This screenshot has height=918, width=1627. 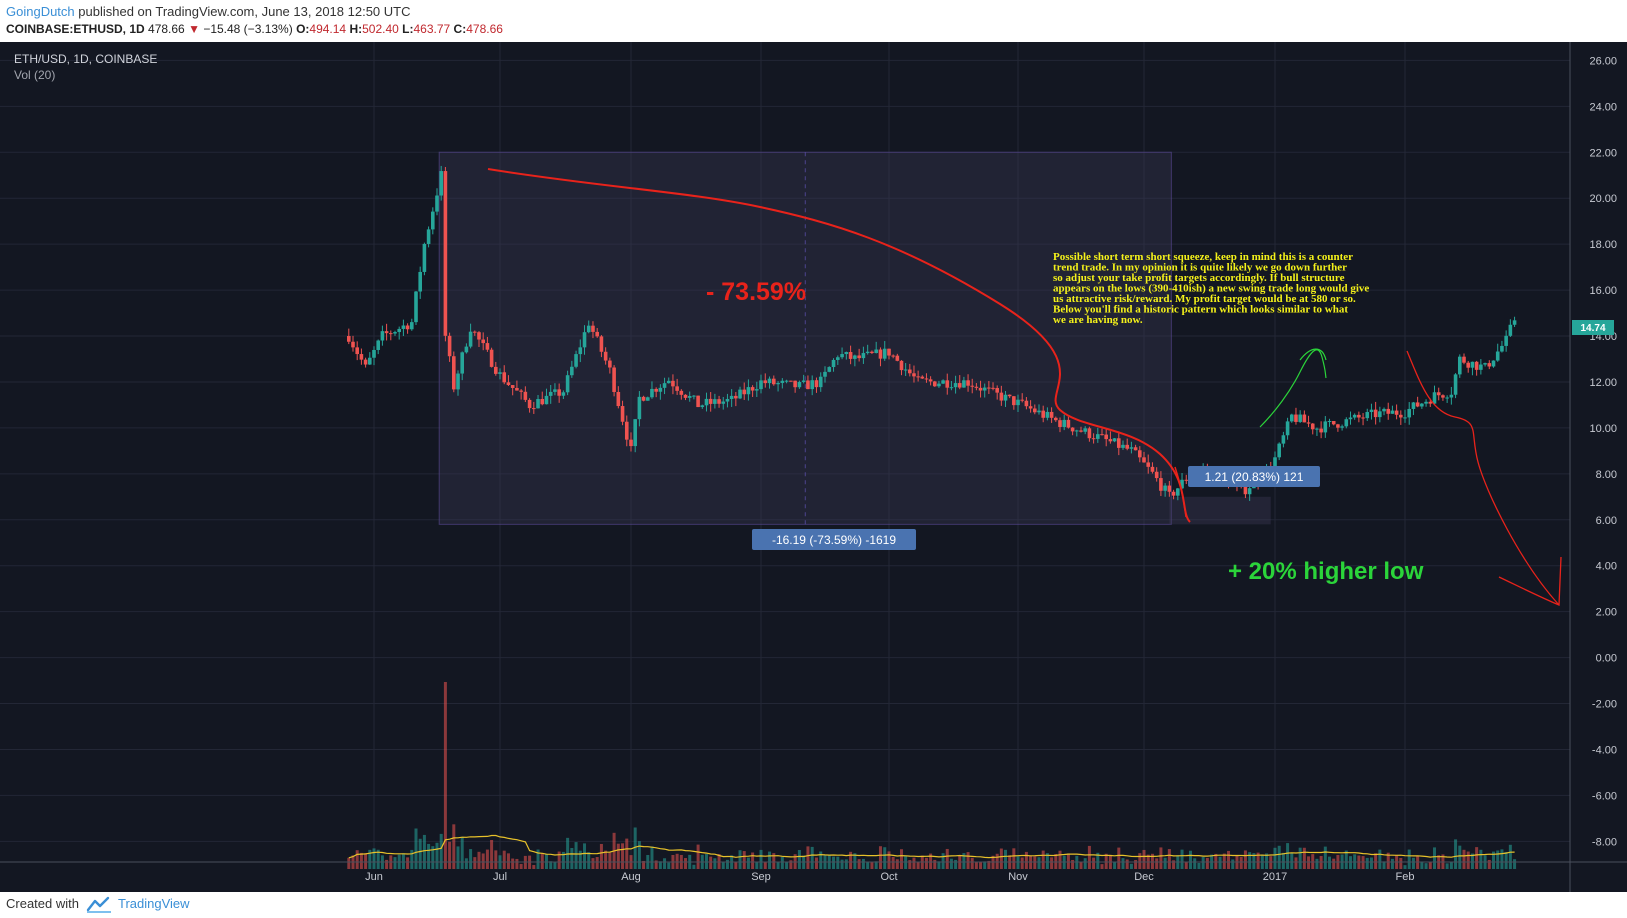 What do you see at coordinates (834, 539) in the screenshot?
I see `drop-measure-label: -16.19 (-73.59%) -1619` at bounding box center [834, 539].